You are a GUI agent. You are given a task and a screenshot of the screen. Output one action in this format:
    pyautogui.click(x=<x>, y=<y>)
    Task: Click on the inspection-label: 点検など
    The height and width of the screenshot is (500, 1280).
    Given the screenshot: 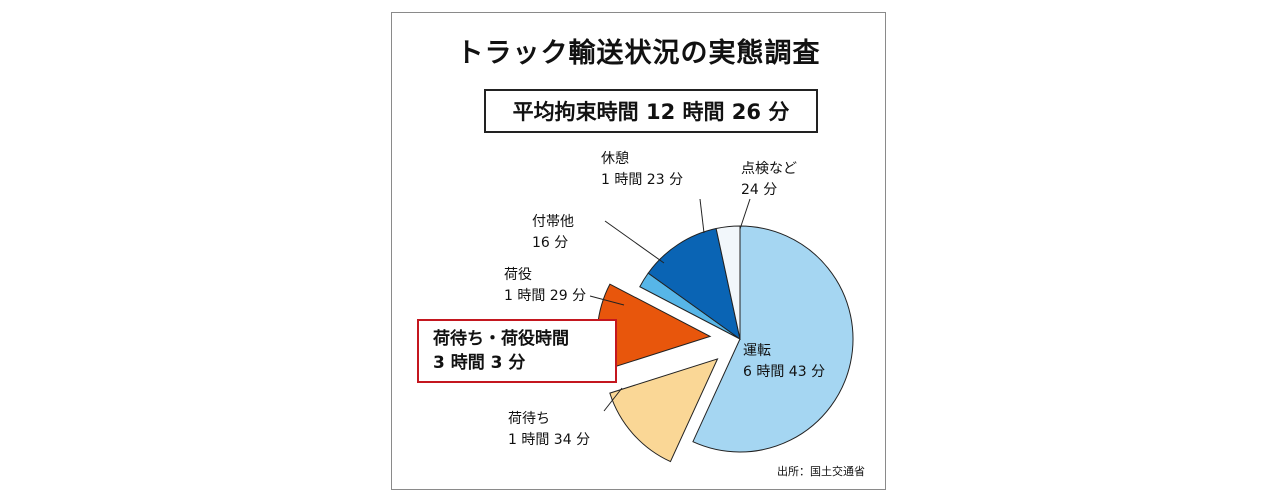 What is the action you would take?
    pyautogui.click(x=769, y=169)
    